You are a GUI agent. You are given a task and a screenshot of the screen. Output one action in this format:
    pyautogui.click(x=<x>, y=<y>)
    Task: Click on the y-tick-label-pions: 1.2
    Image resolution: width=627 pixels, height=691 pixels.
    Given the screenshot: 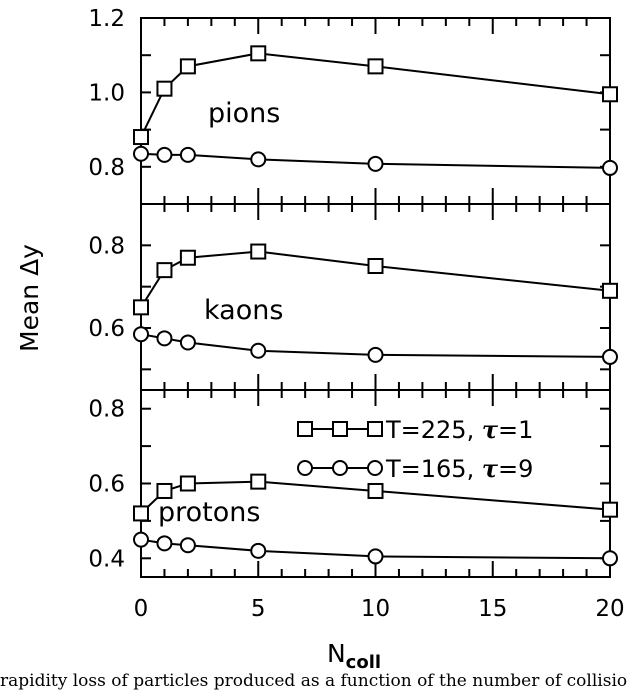 What is the action you would take?
    pyautogui.click(x=106, y=19)
    